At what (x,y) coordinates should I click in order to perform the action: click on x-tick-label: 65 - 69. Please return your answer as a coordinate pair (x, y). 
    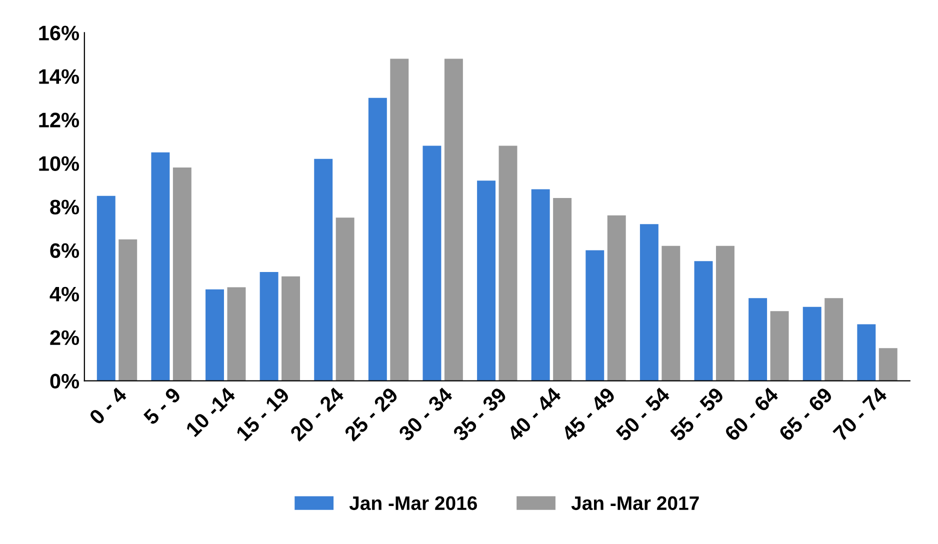
    Looking at the image, I should click on (806, 414).